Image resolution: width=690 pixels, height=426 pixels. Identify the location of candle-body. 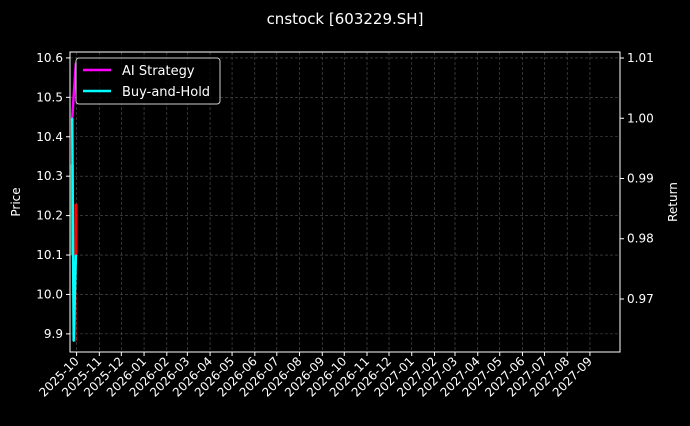
(76, 229).